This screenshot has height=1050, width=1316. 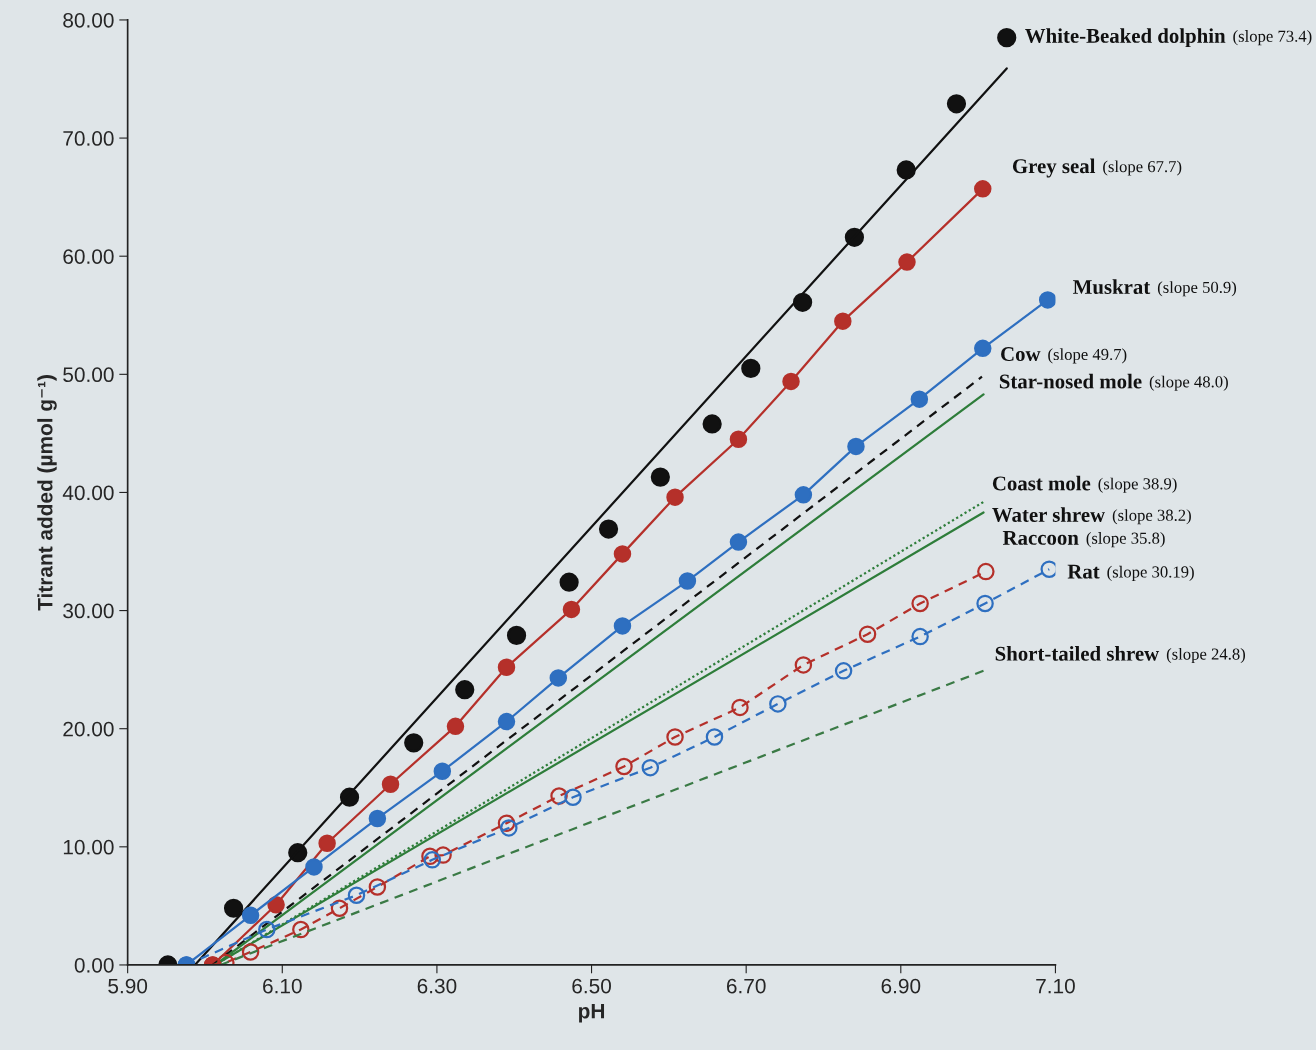 I want to click on series-label: Muskrat, so click(x=1112, y=287).